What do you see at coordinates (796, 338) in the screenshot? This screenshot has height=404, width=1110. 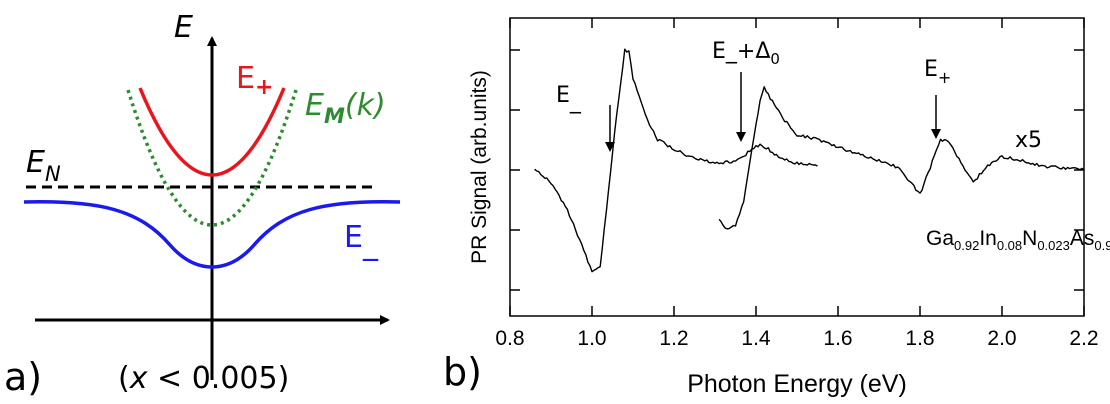 I see `x-tick-labels: 0.8 1.0 1.2 1.4 1.6 1.8 2.0 2.2` at bounding box center [796, 338].